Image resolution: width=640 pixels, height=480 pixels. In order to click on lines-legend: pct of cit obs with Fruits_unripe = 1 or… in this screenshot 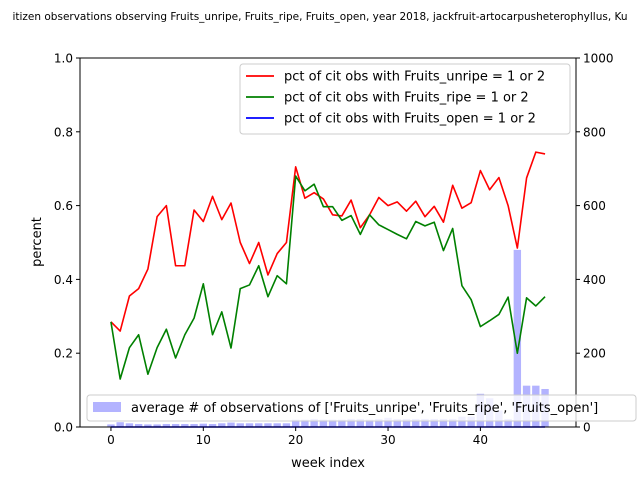, I will do `click(405, 99)`.